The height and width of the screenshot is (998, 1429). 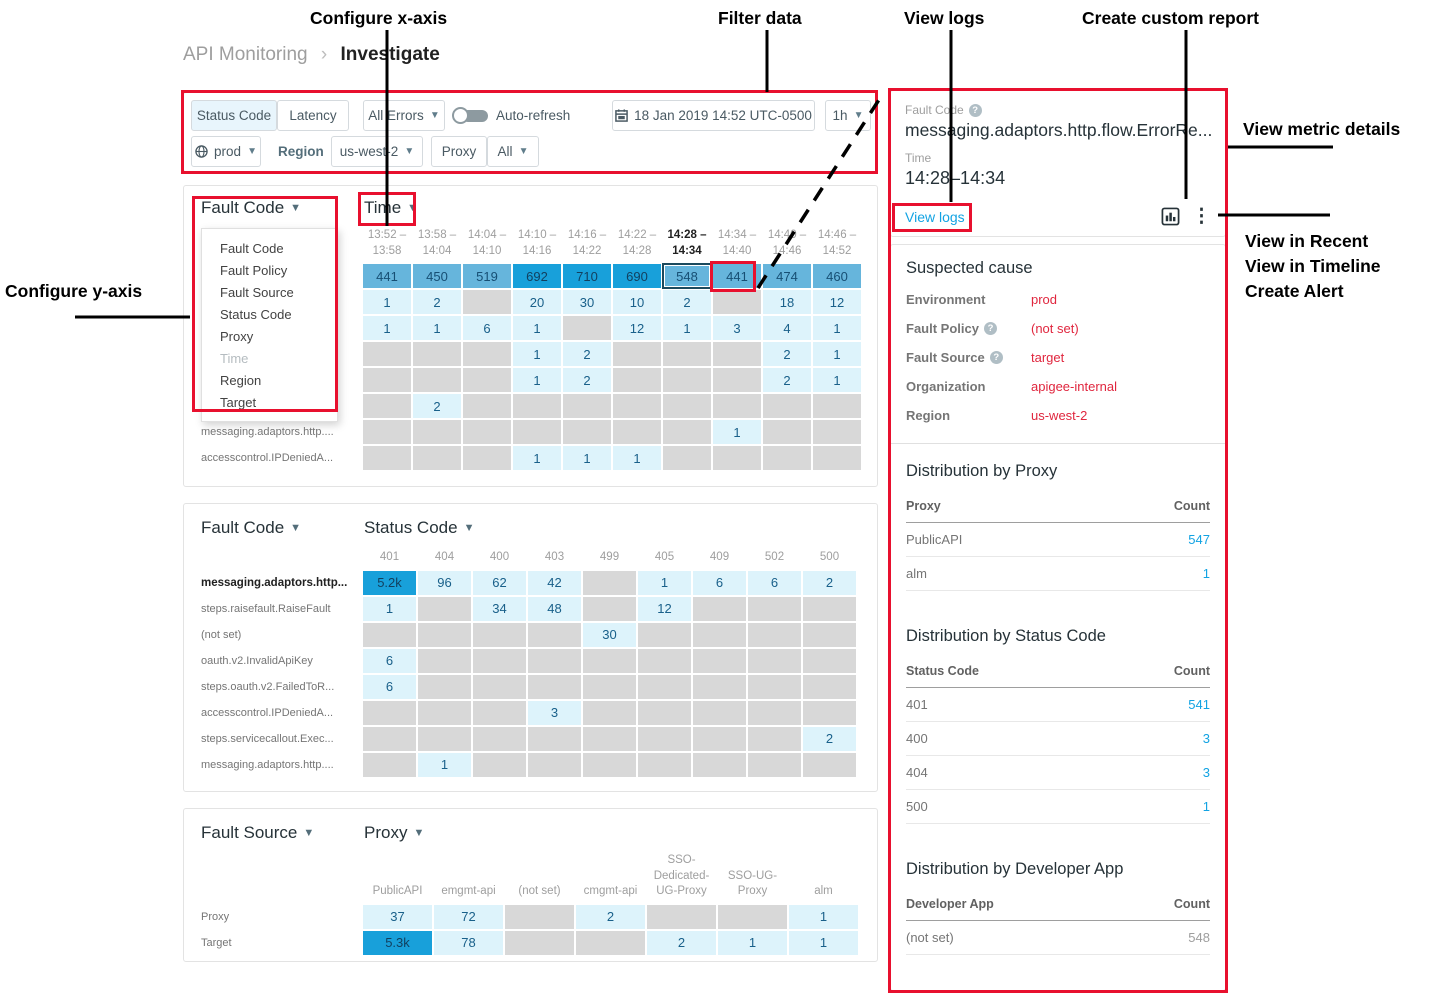 I want to click on matrix-cell: 34, so click(x=499, y=608).